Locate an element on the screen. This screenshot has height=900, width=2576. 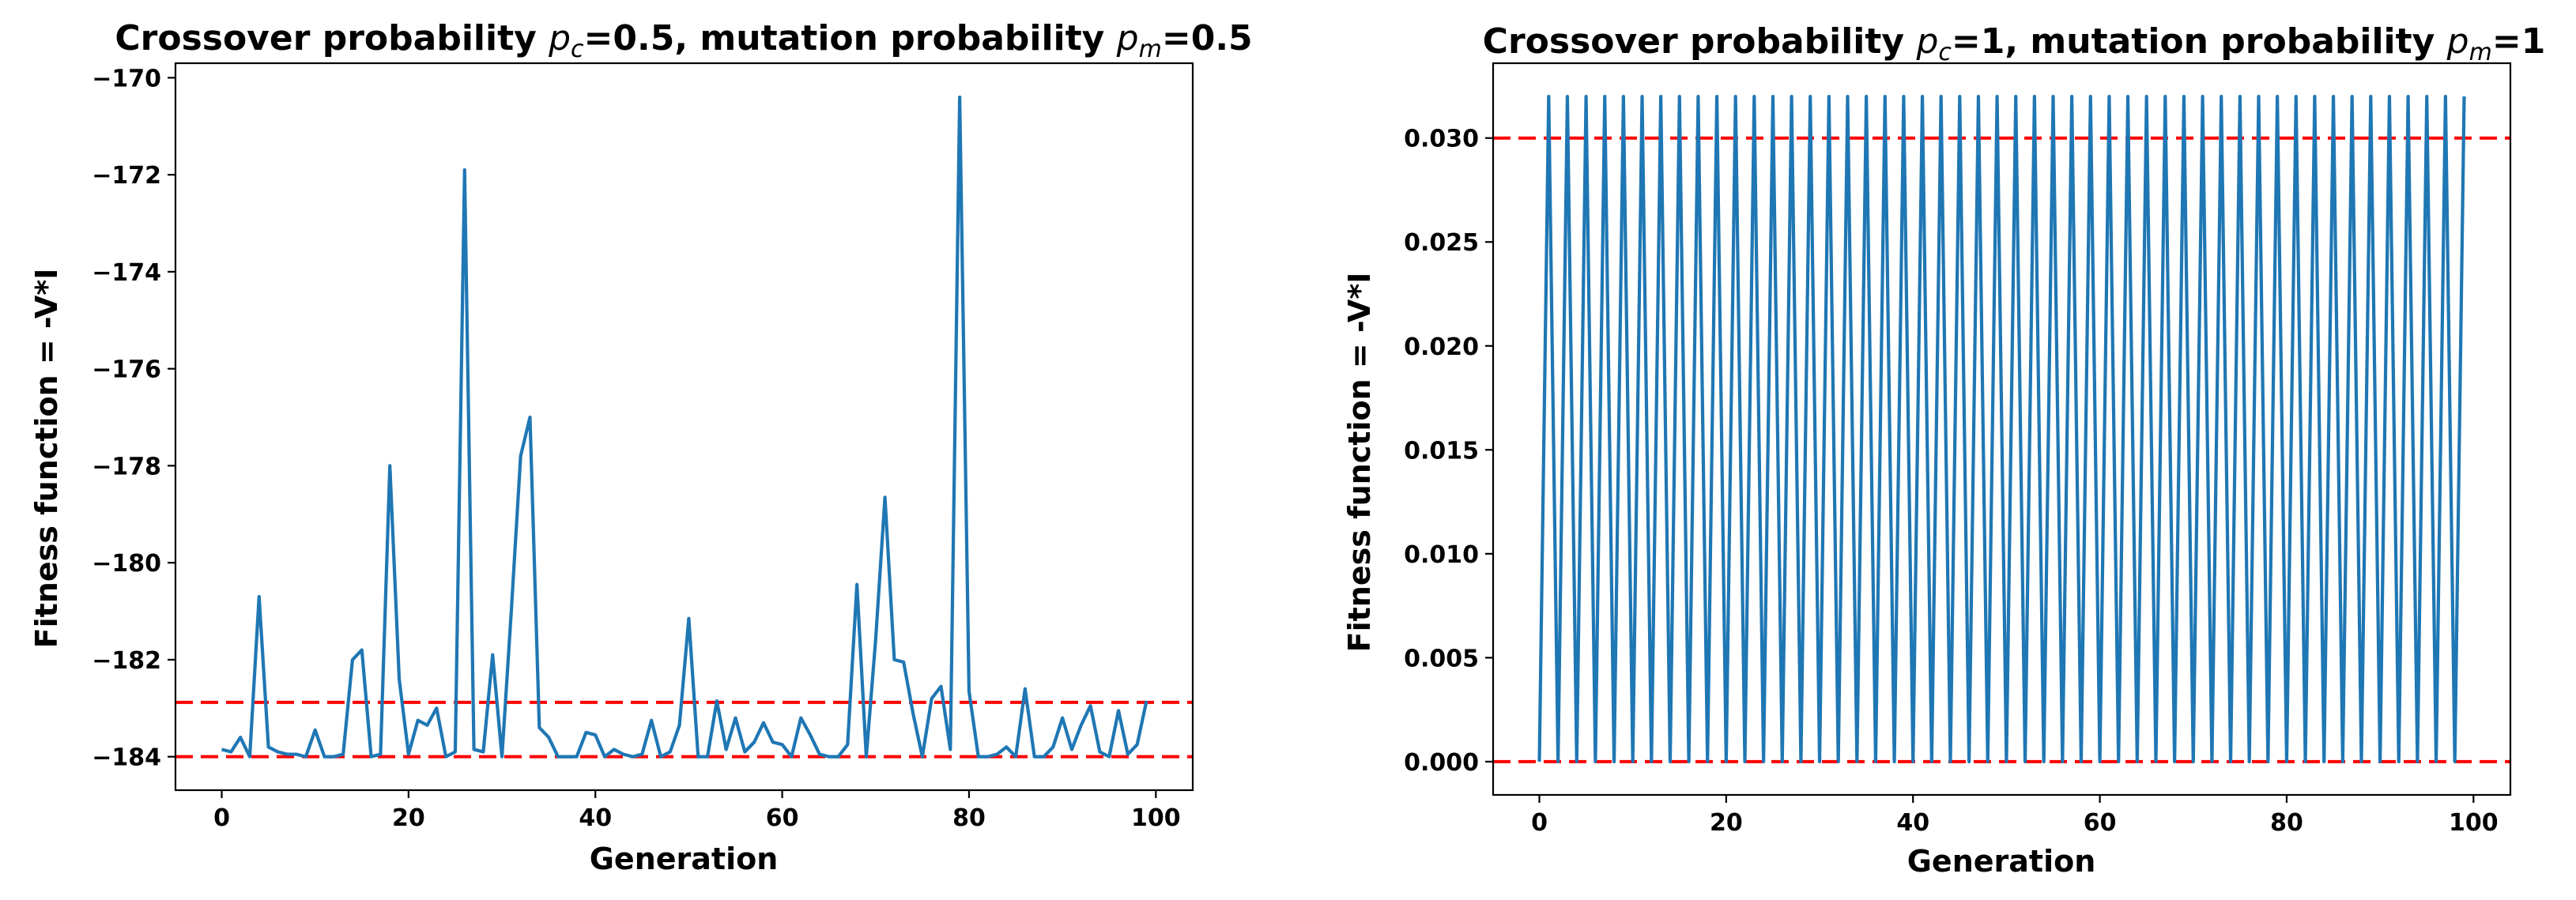
chart-2-ytick-label: 0.025 is located at coordinates (1441, 243).